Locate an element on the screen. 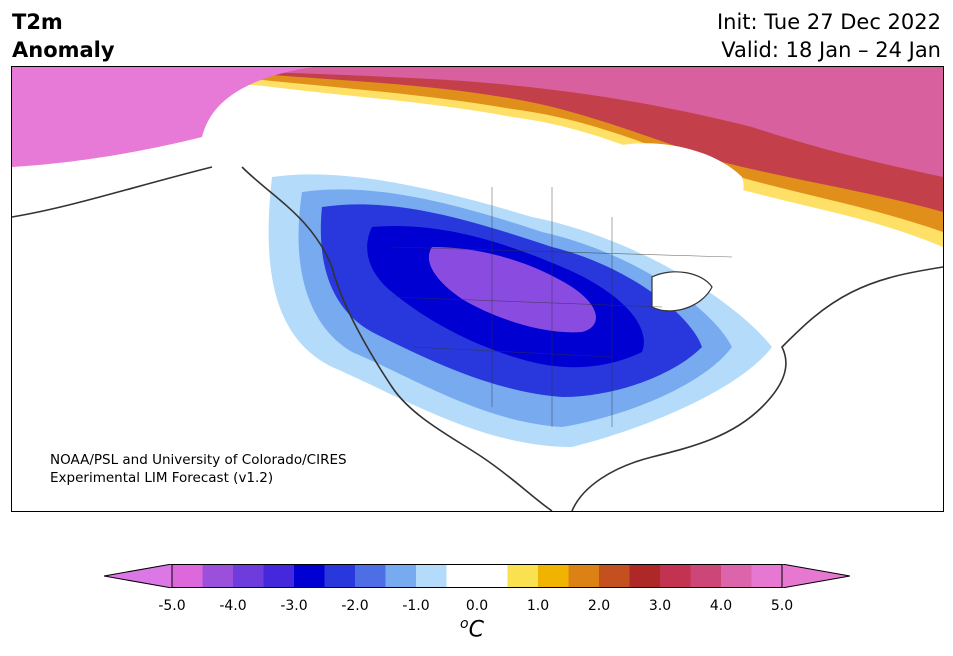  warm-anomaly-magenta is located at coordinates (162, 117).